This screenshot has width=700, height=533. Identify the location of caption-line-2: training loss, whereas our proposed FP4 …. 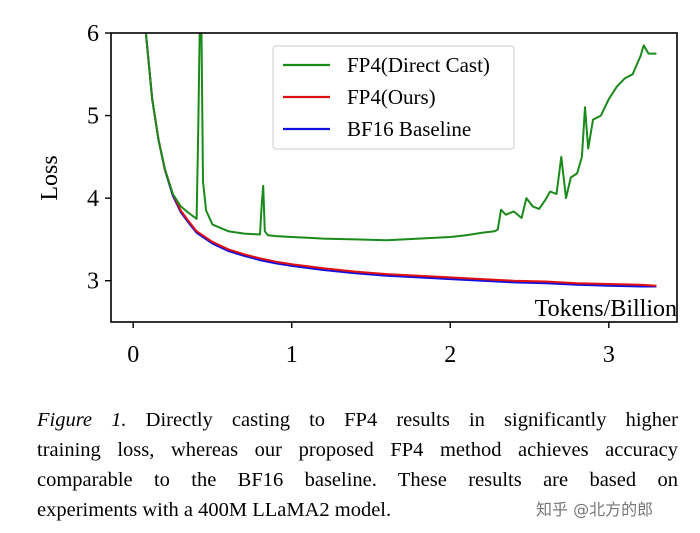
(357, 450).